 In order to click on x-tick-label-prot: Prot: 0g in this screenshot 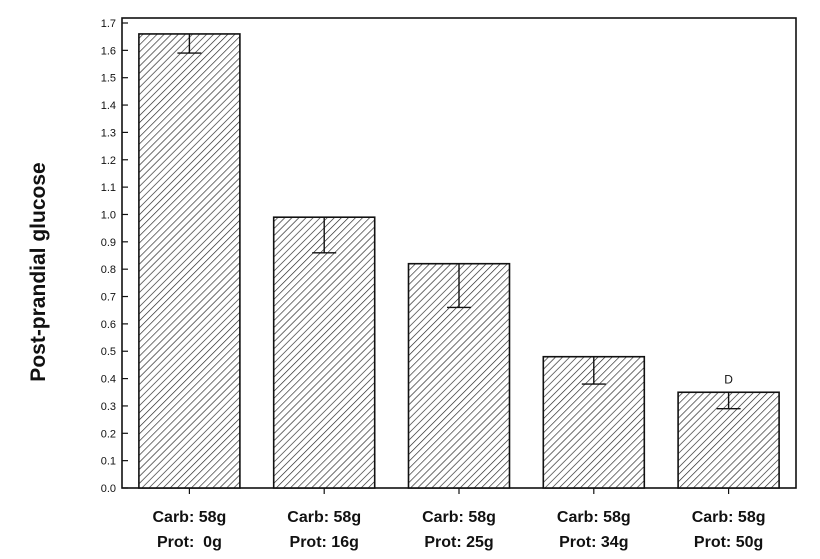, I will do `click(189, 542)`.